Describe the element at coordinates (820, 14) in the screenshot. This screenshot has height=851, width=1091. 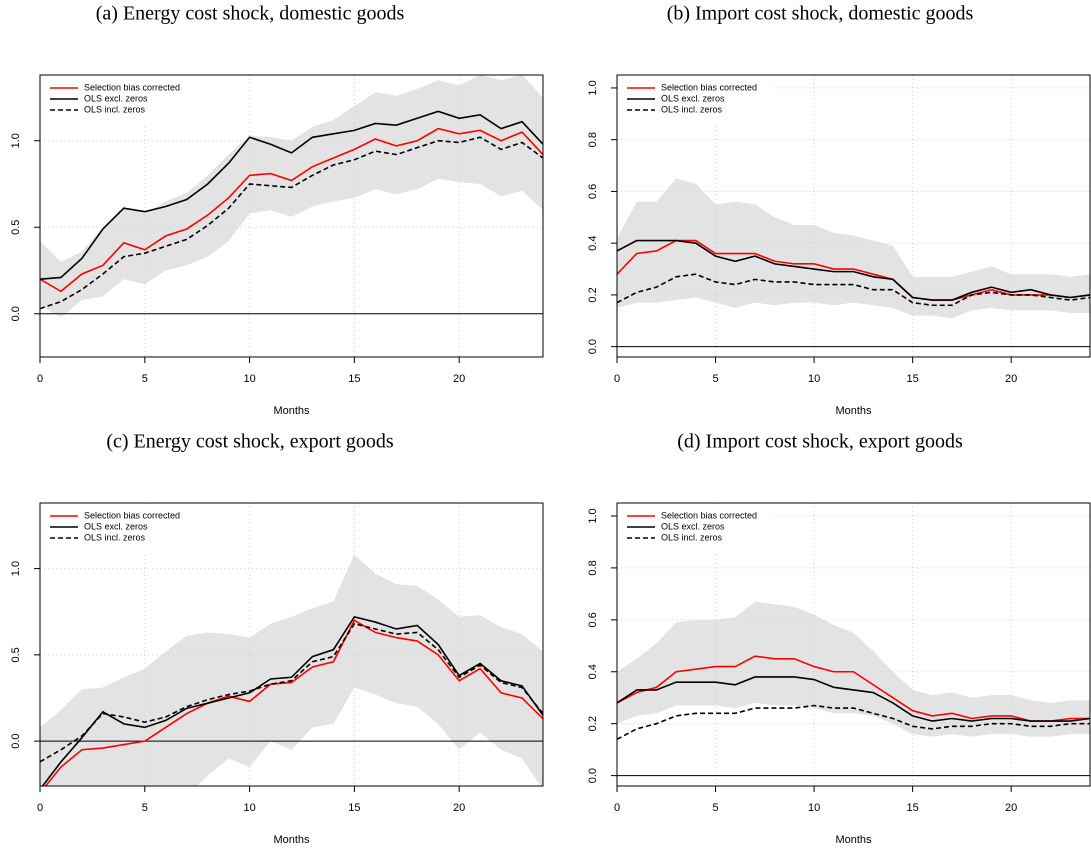
I see `panel-title: (b) Import cost shock, domestic goods` at that location.